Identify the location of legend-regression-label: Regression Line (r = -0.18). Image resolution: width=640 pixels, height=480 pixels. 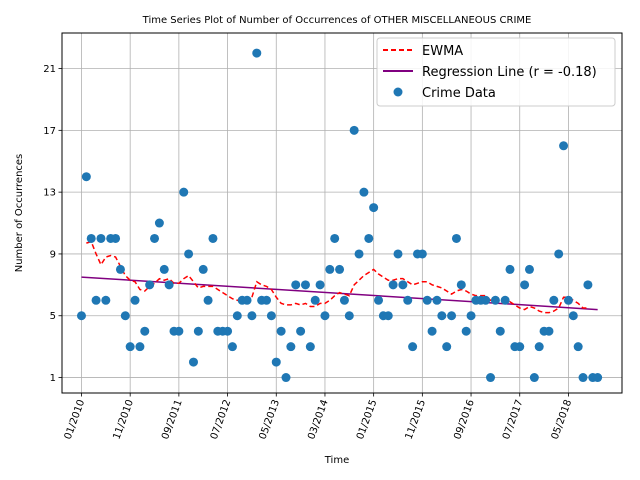
(509, 72).